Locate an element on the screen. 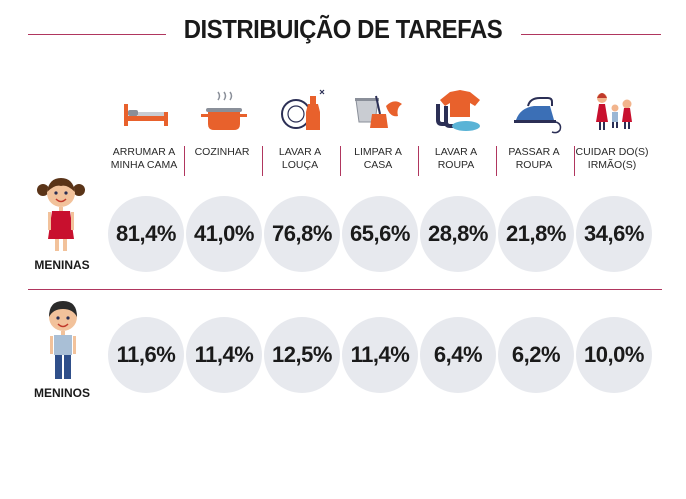  iron-icon is located at coordinates (536, 112).